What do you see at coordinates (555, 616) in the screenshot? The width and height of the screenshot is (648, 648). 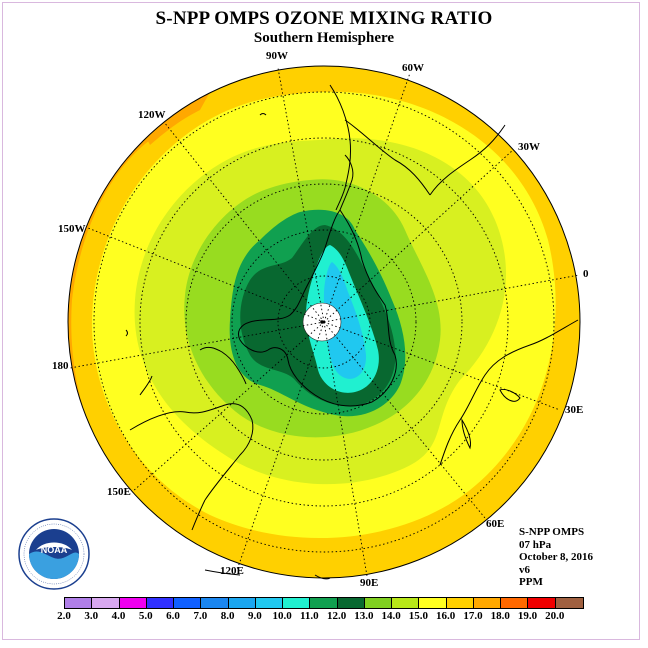 I see `colorbar-tick-label: 20.0` at bounding box center [555, 616].